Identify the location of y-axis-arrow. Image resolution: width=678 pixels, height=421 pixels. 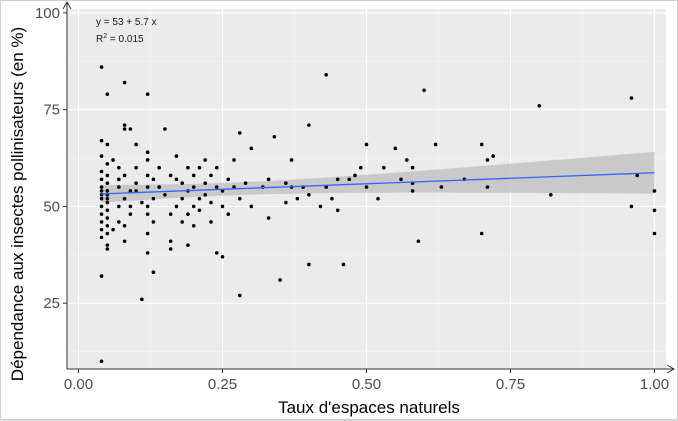
(67, 5).